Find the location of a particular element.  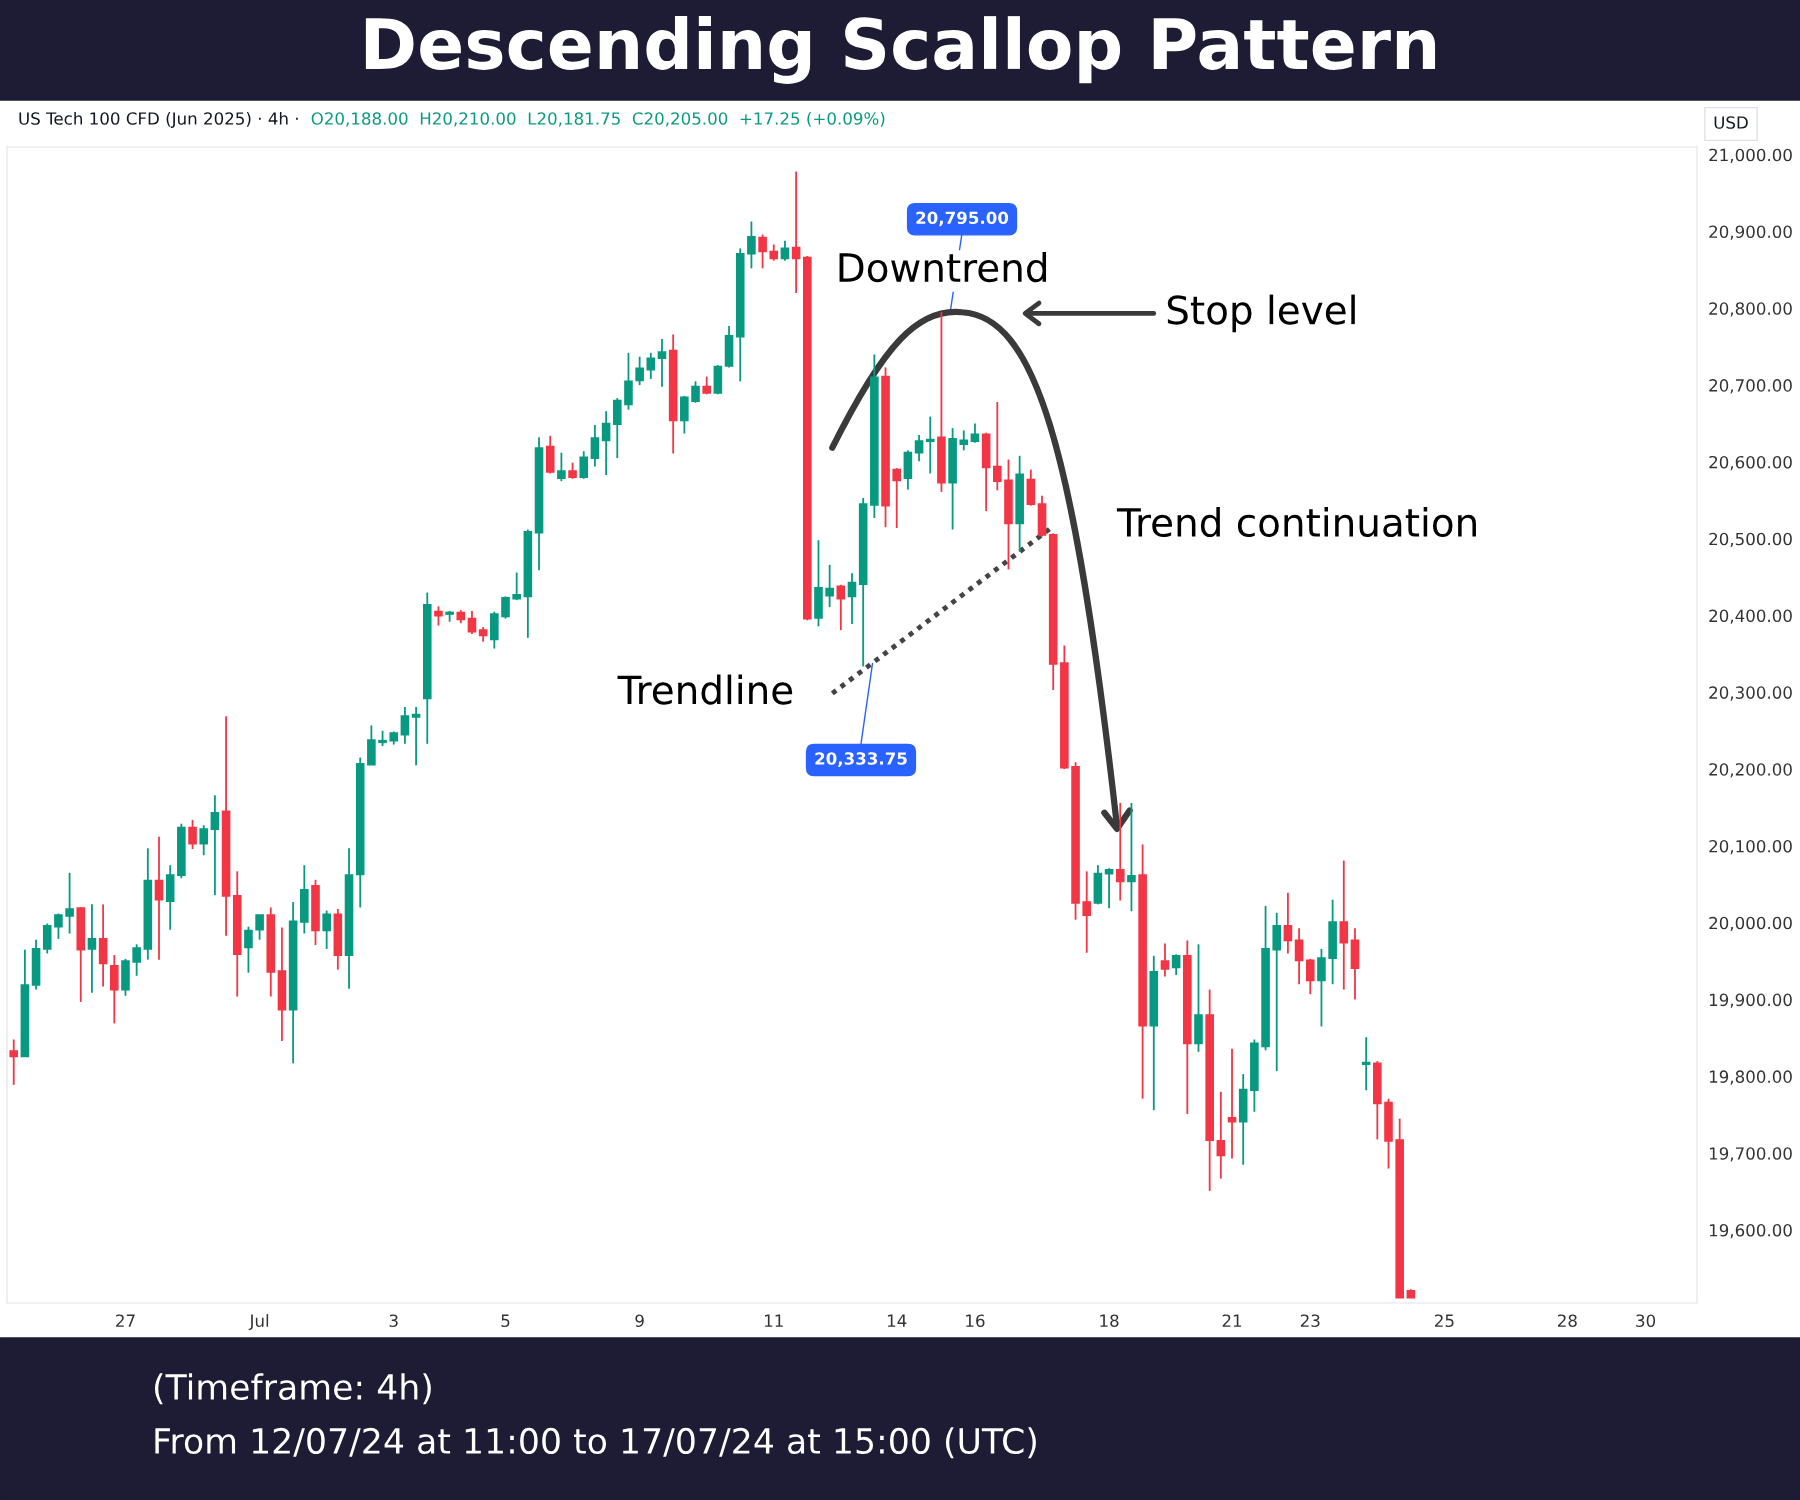

x-tick-label: 5 is located at coordinates (505, 1321).